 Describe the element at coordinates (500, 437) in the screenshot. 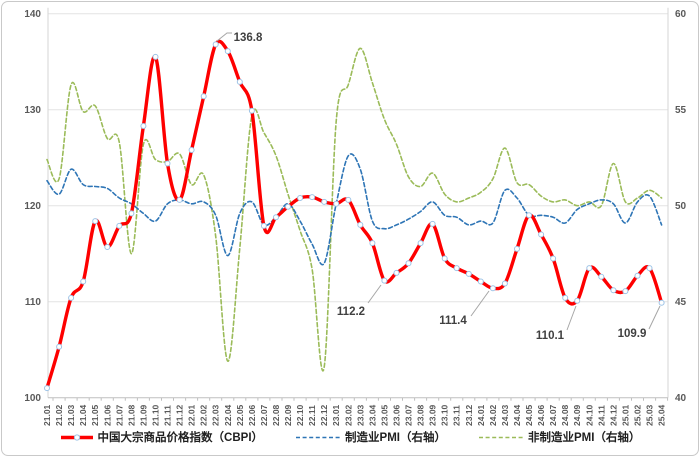

I see `non-manufacturing-pmi-line-swatch` at that location.